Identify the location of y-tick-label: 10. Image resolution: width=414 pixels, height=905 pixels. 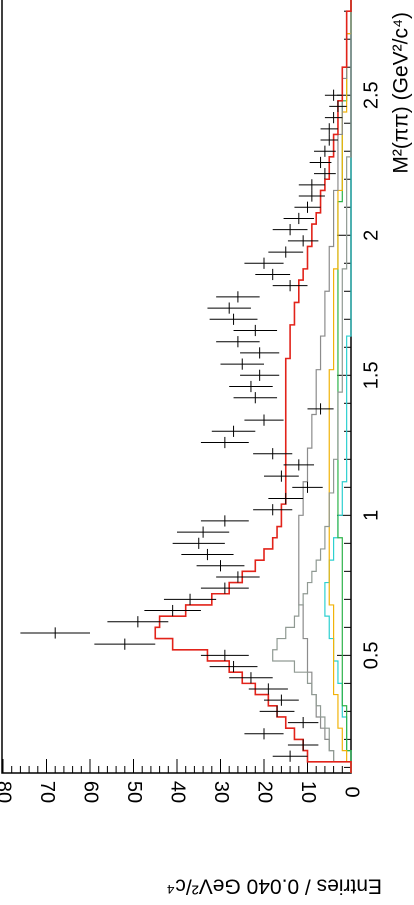
(308, 792).